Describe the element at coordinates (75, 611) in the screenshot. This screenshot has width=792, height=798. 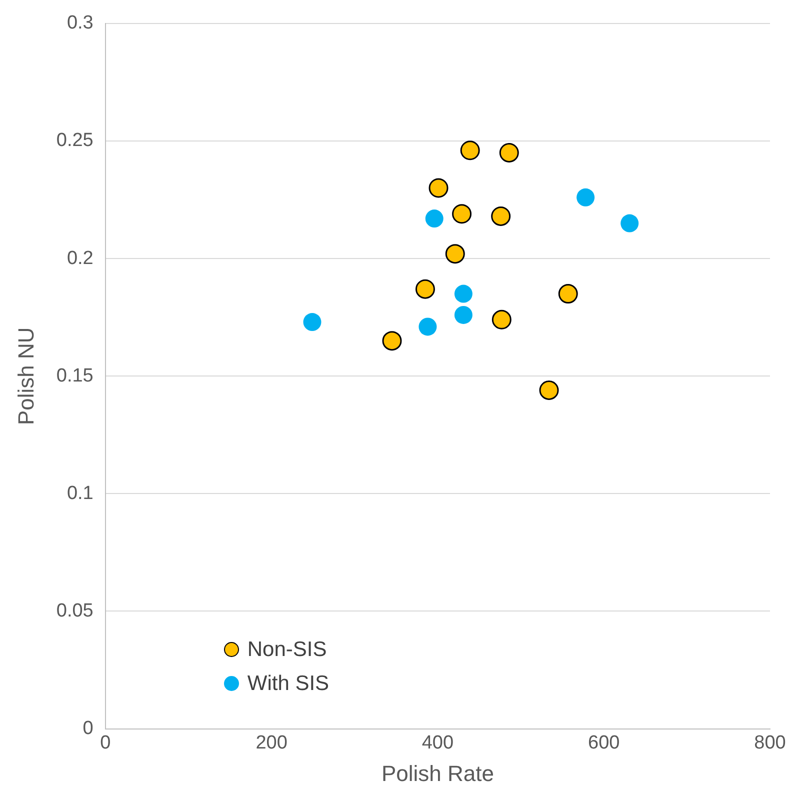
I see `y-tick-label: 0.05` at that location.